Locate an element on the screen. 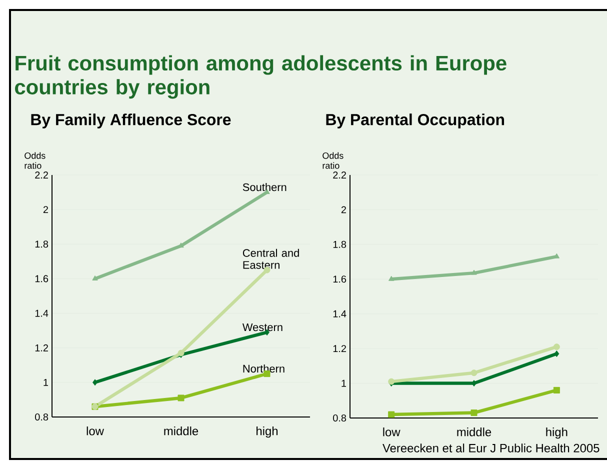 The width and height of the screenshot is (607, 461). series-label: Southern is located at coordinates (264, 187).